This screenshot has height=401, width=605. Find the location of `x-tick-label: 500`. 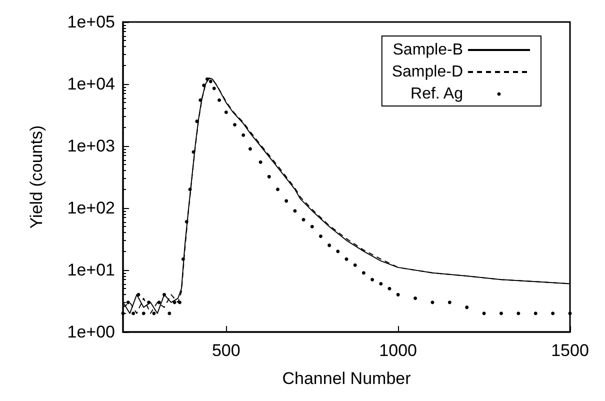

x-tick-label: 500 is located at coordinates (226, 350).